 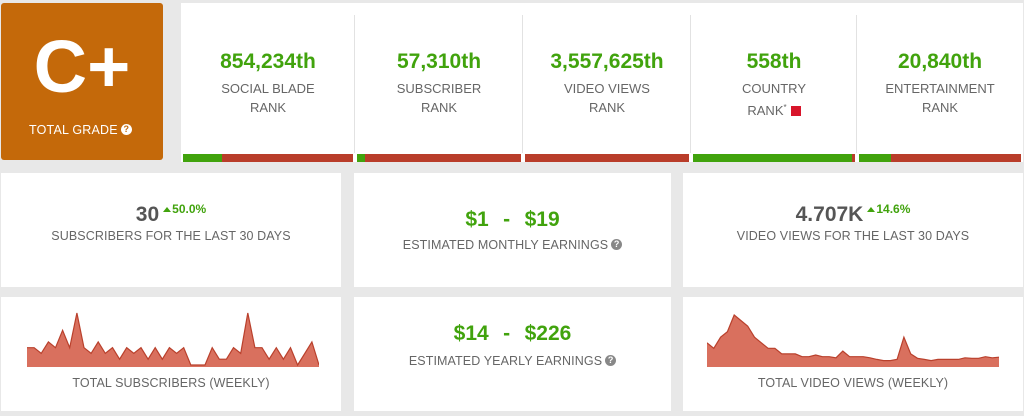 What do you see at coordinates (774, 61) in the screenshot?
I see `rank-value: 558th` at bounding box center [774, 61].